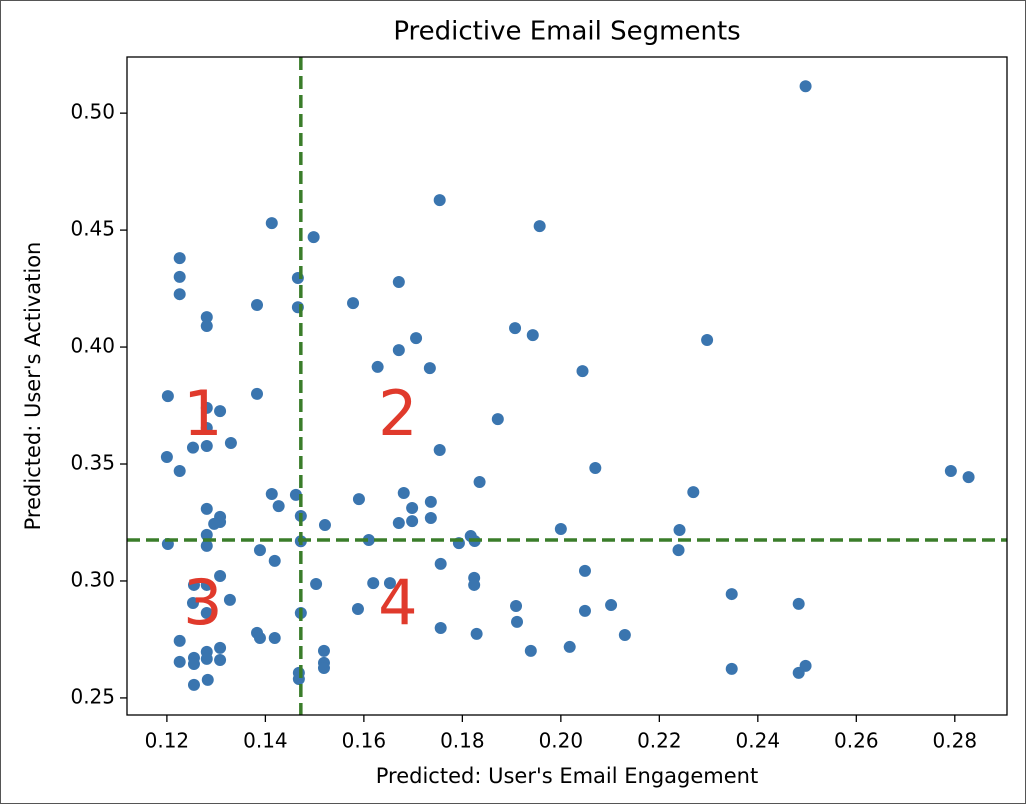 The image size is (1026, 804). Describe the element at coordinates (92, 696) in the screenshot. I see `y-tick-label: 0.25` at that location.